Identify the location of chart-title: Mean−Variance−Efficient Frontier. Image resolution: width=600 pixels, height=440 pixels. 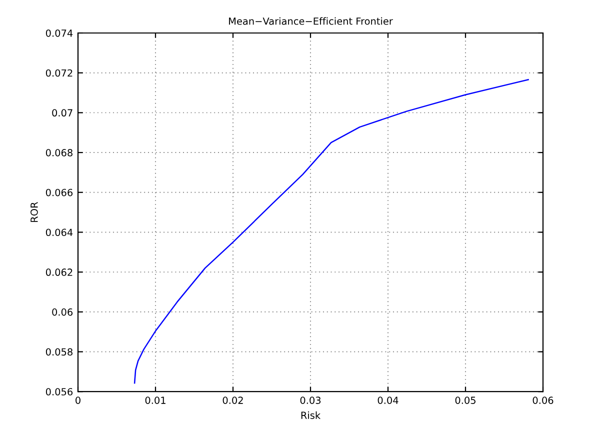
(311, 21).